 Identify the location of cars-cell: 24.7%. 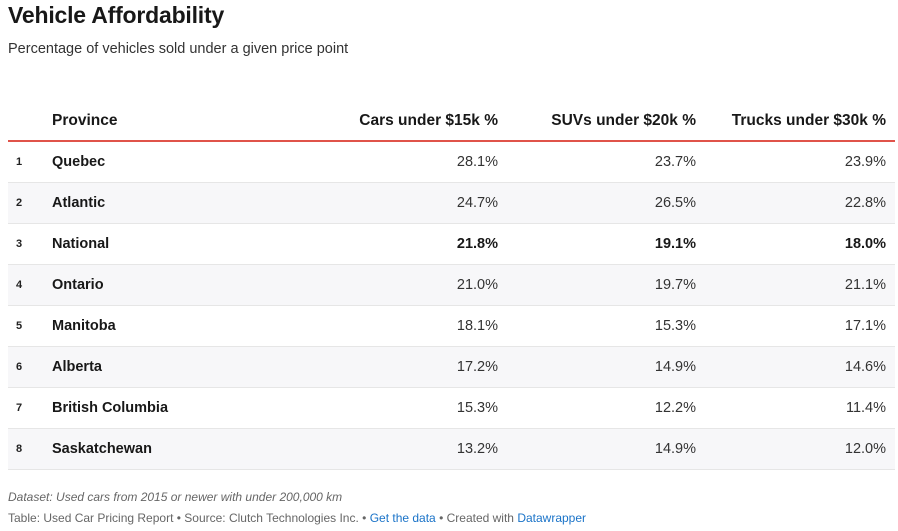
(403, 203).